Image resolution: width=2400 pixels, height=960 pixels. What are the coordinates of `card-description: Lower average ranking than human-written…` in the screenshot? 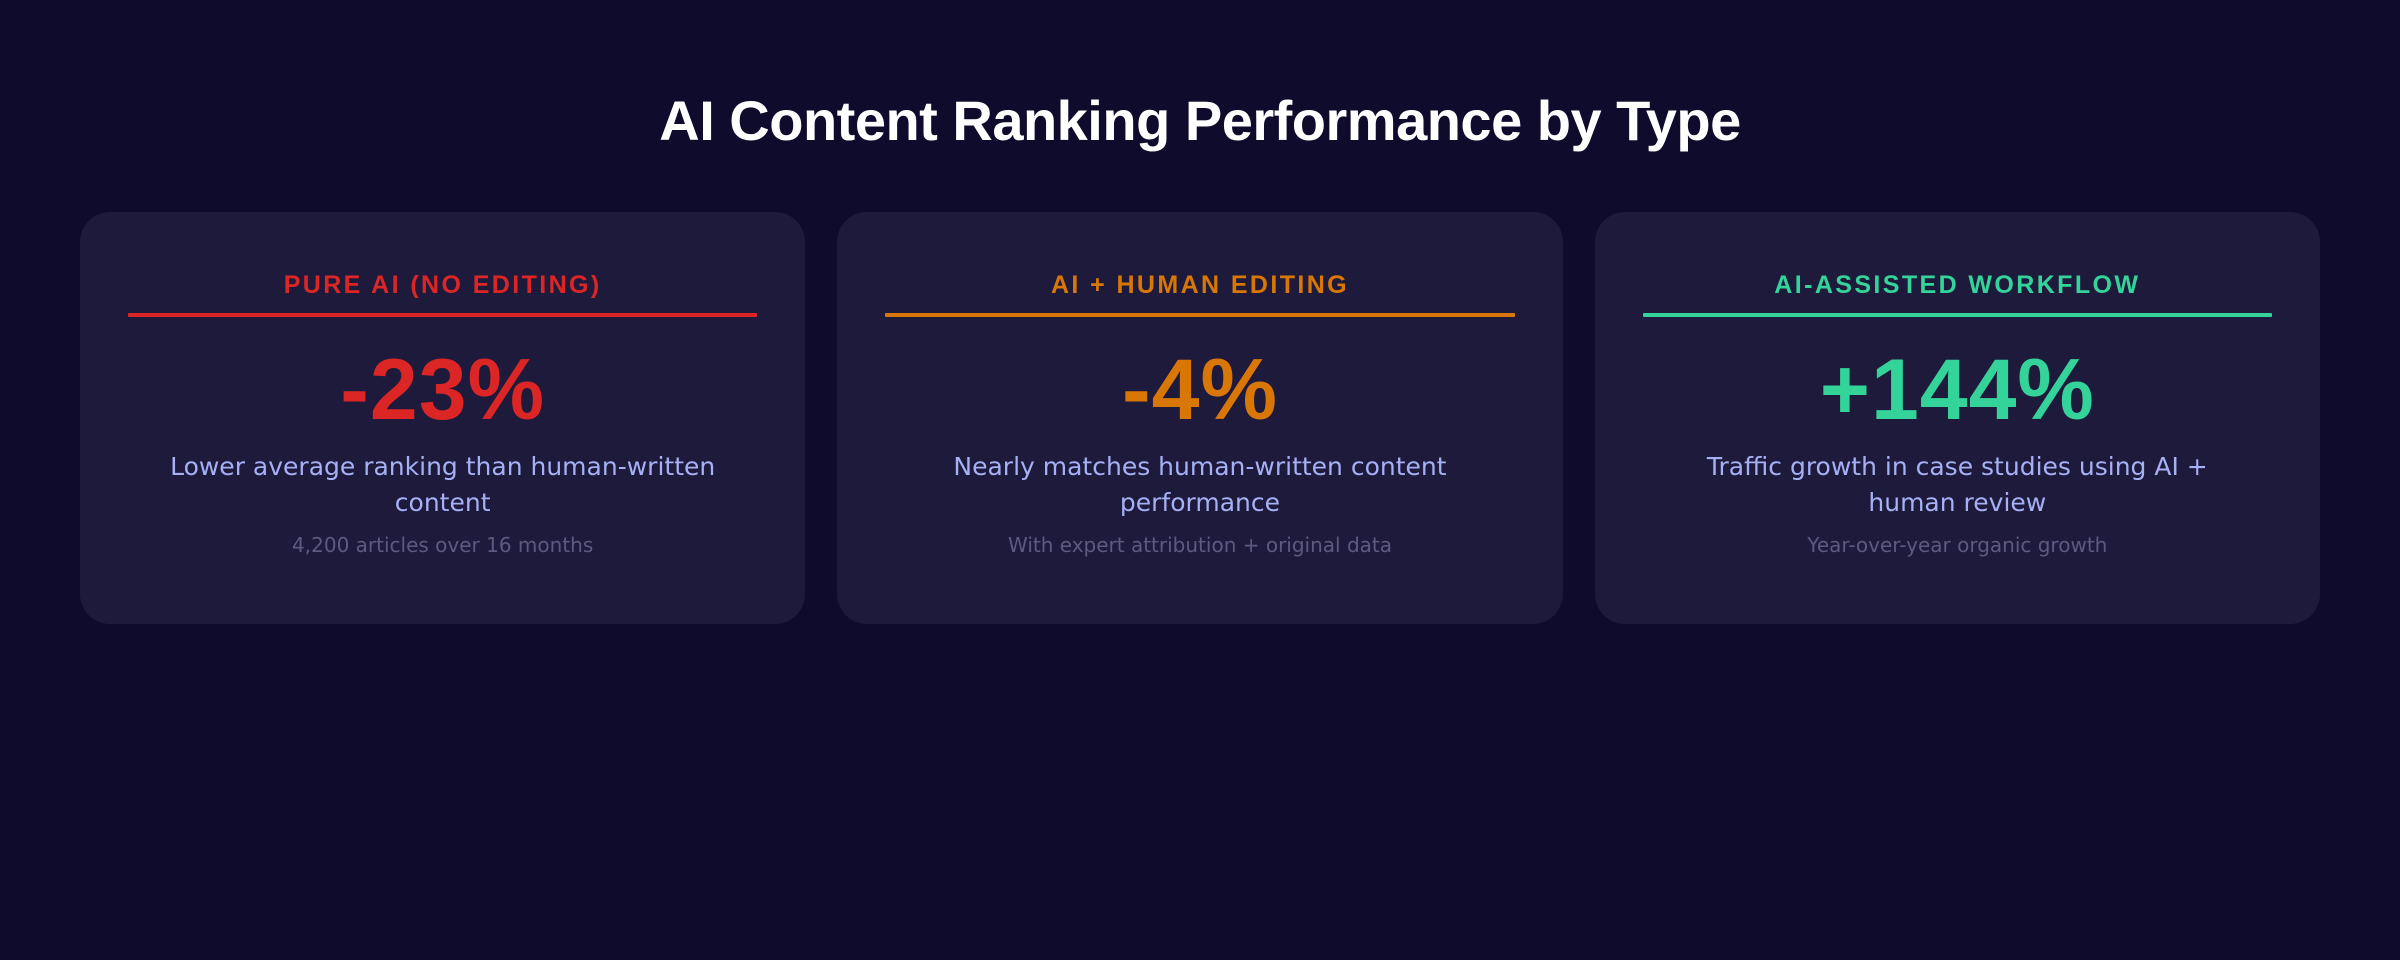 It's located at (443, 484).